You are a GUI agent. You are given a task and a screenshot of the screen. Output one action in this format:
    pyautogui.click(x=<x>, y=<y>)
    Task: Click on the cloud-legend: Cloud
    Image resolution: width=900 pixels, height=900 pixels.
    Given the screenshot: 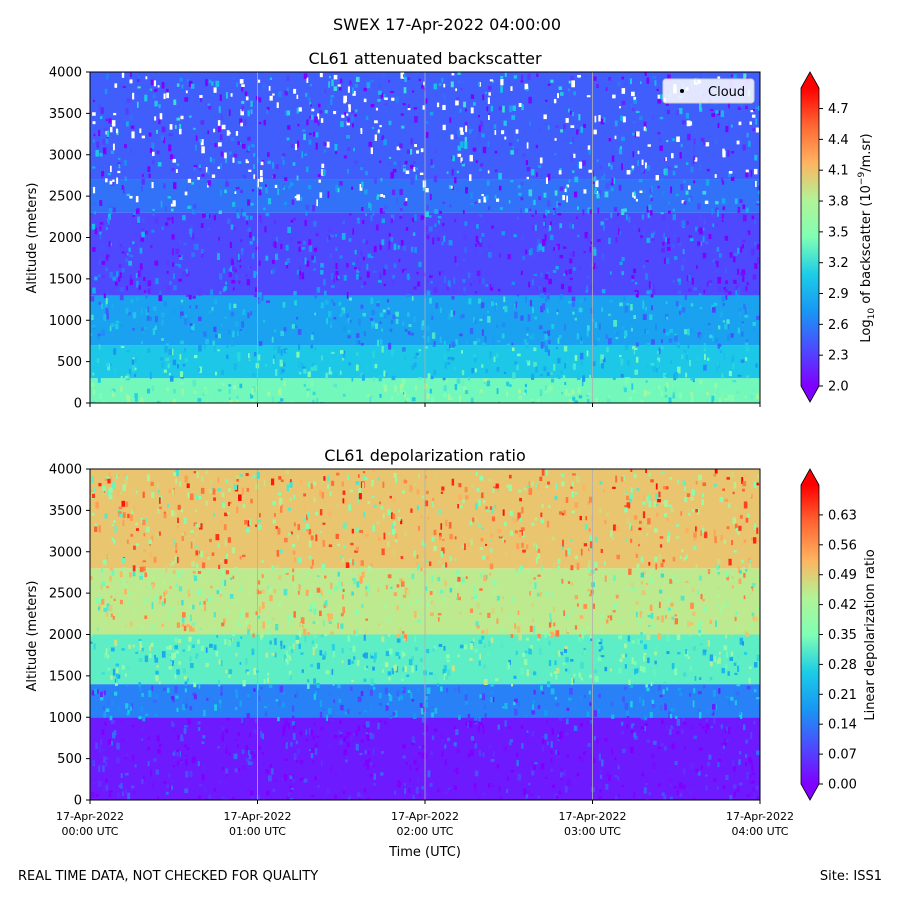 What is the action you would take?
    pyautogui.click(x=708, y=91)
    